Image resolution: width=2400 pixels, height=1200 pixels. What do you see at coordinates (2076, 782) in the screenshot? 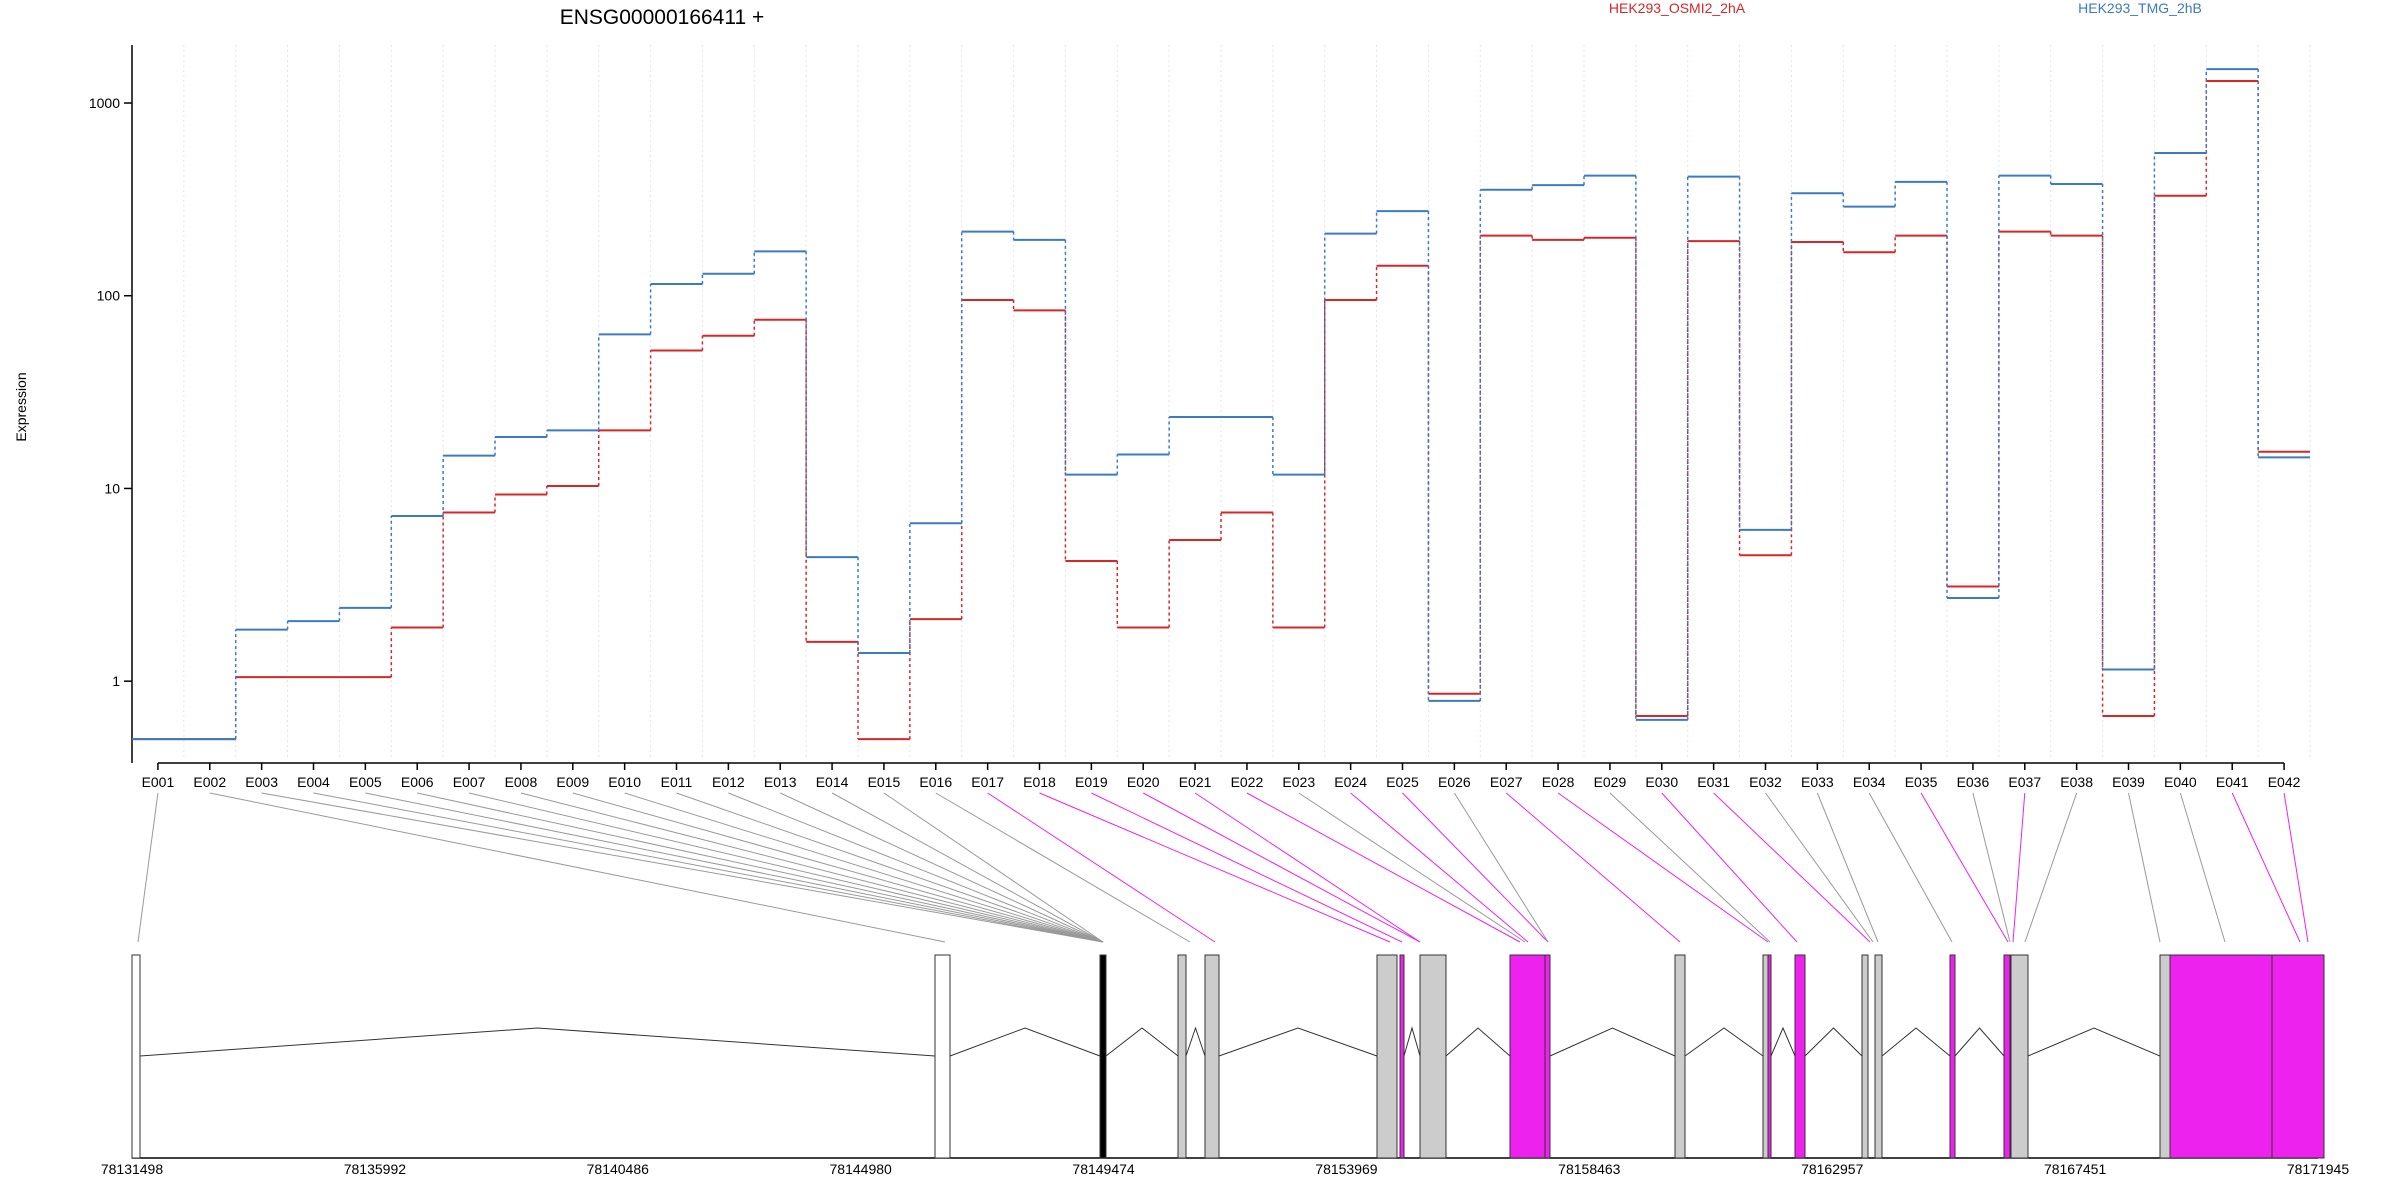
I see `x-tick-label: E038` at bounding box center [2076, 782].